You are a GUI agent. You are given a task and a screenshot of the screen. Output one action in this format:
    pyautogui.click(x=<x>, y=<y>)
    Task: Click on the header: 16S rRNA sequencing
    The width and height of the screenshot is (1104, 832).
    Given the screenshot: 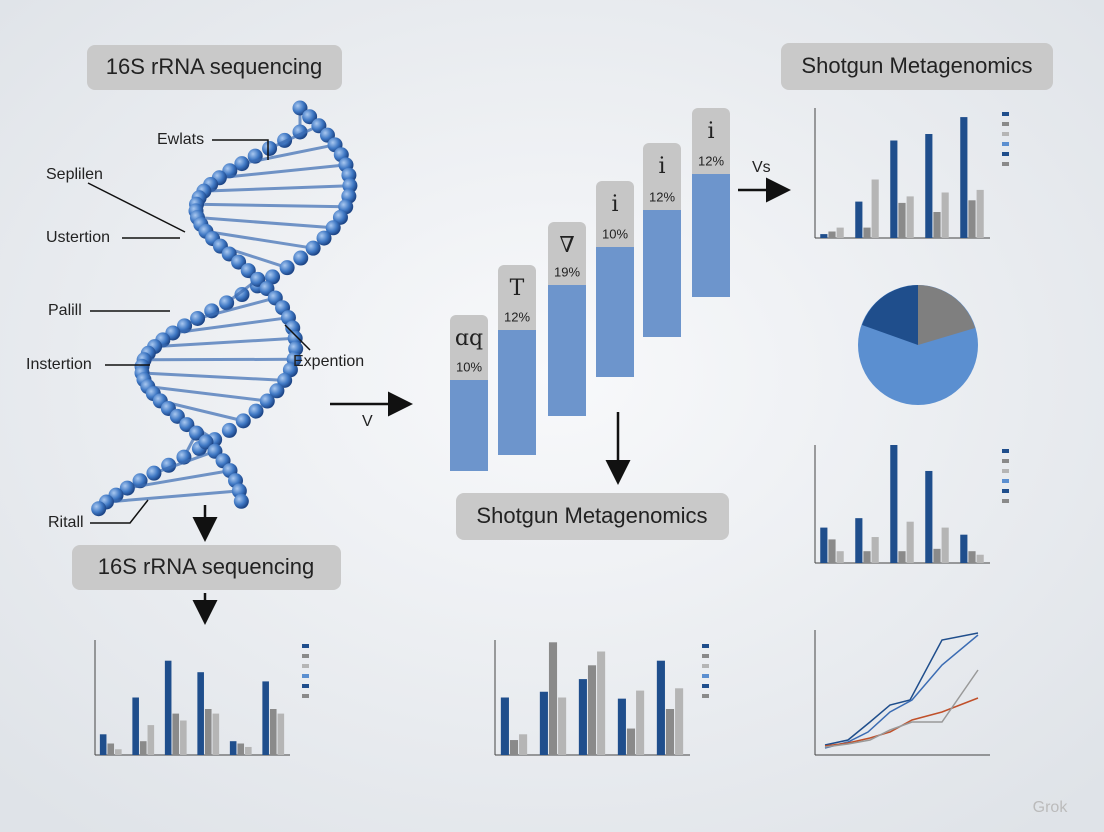 What is the action you would take?
    pyautogui.click(x=206, y=566)
    